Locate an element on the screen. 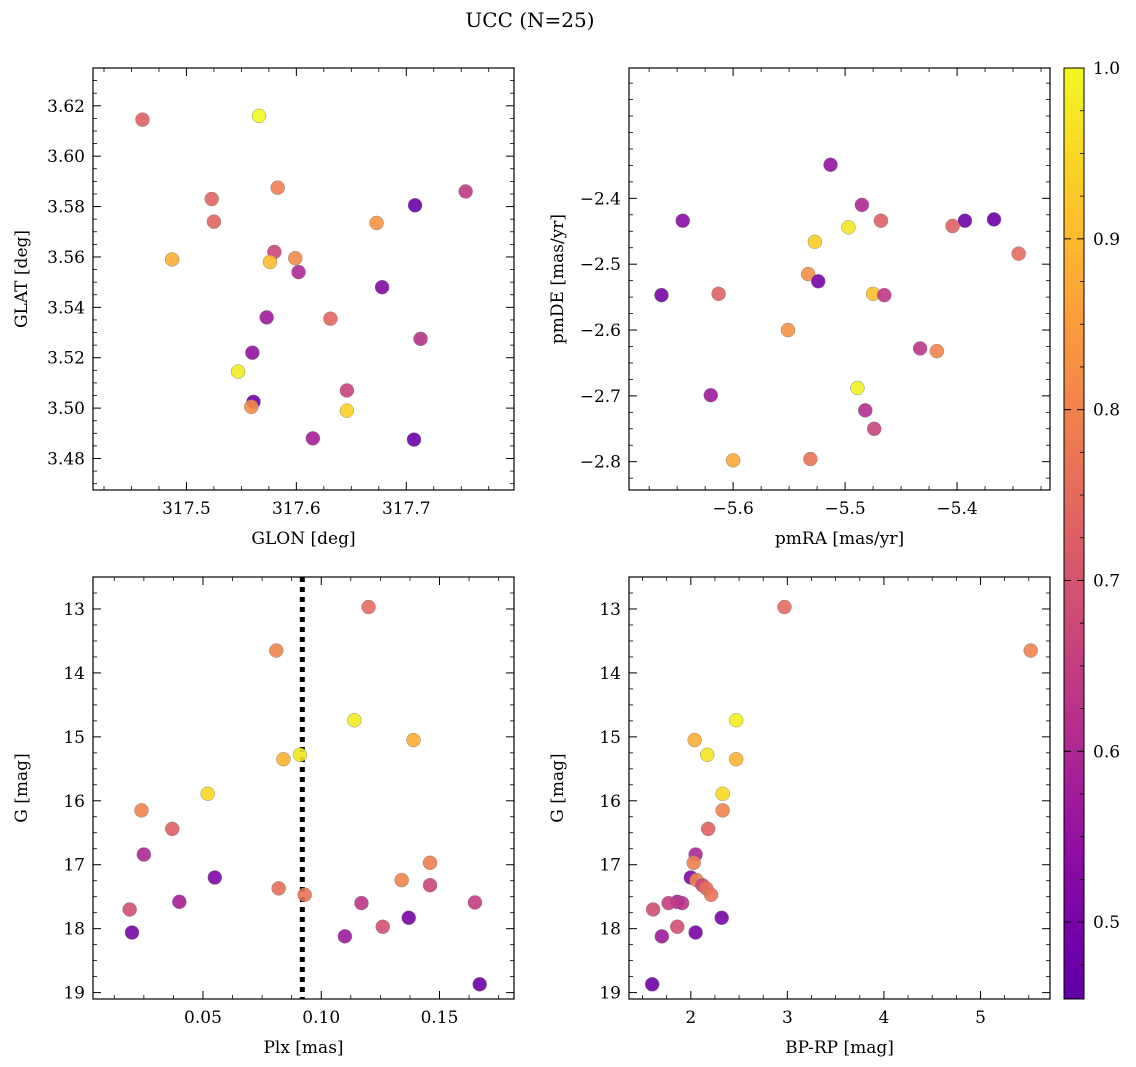  x-tick-label: 0.15 is located at coordinates (440, 1018).